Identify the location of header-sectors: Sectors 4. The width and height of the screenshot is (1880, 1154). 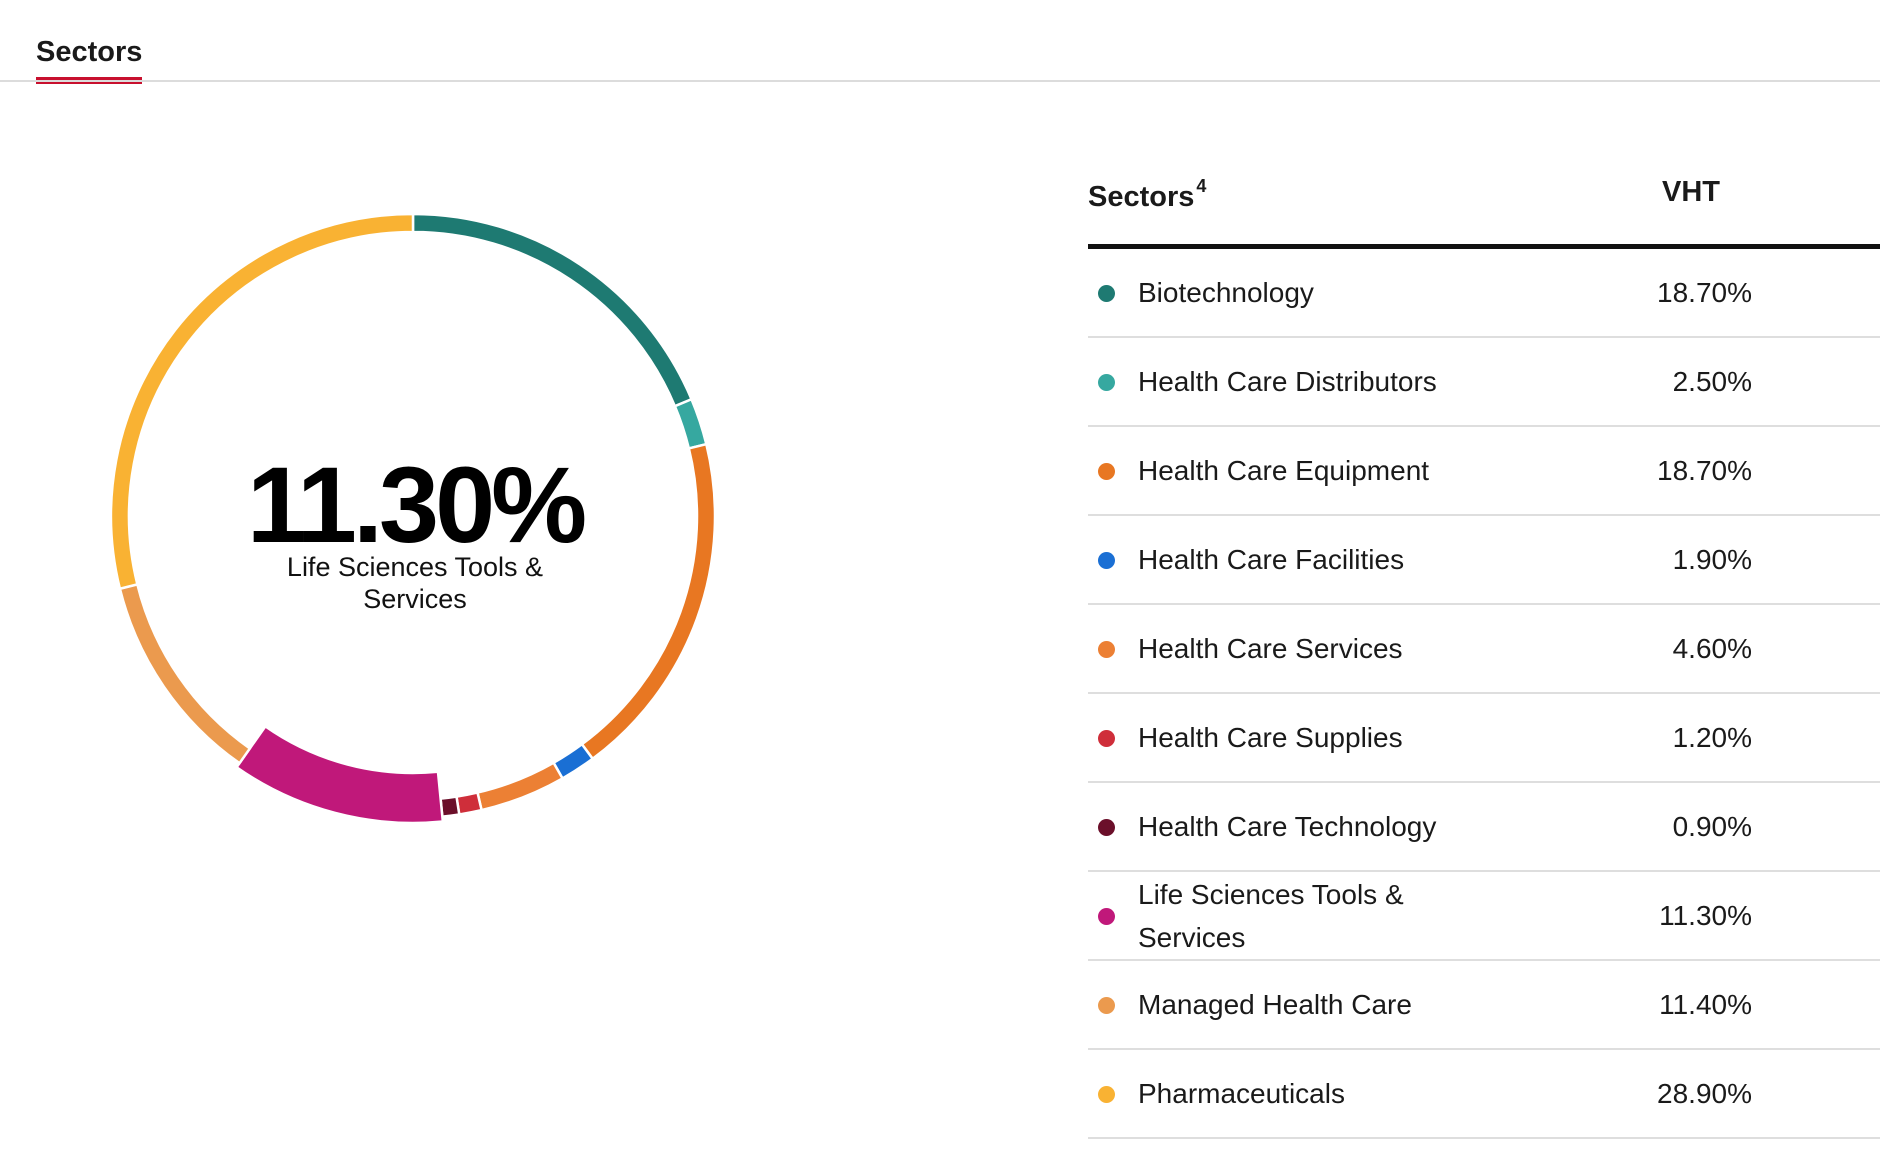
(1147, 195).